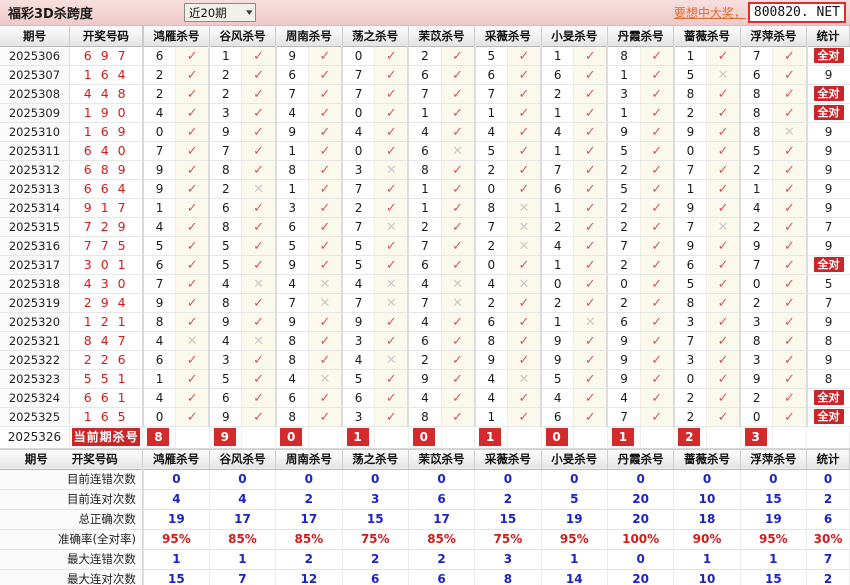  I want to click on stats-value: 14, so click(574, 577).